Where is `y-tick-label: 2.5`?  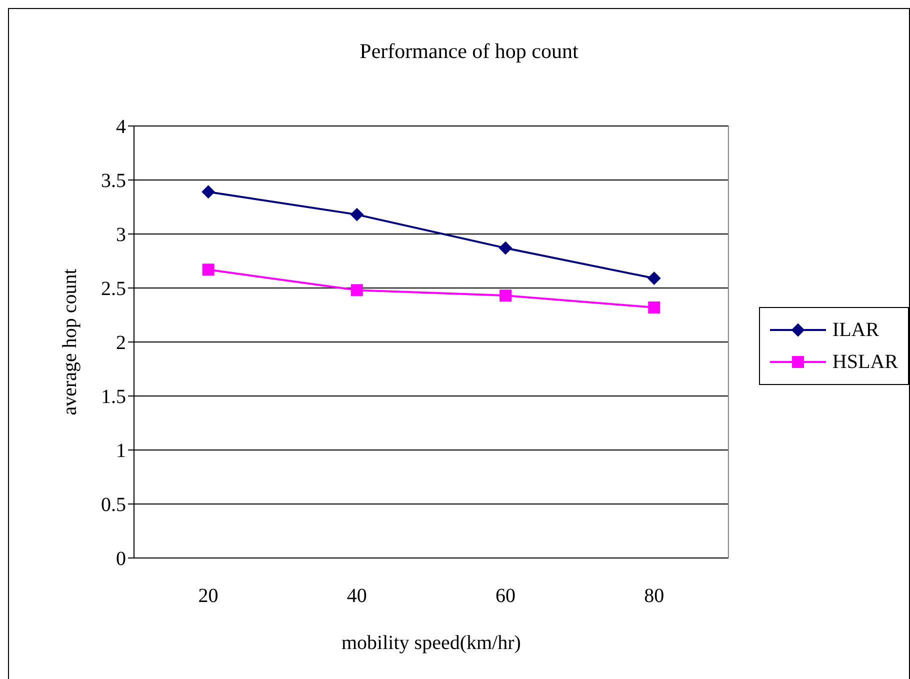
y-tick-label: 2.5 is located at coordinates (113, 289).